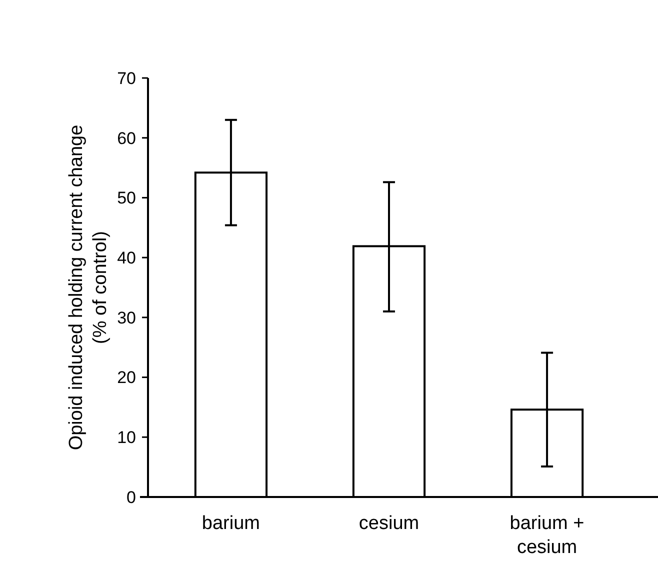  What do you see at coordinates (547, 535) in the screenshot?
I see `x-tick-label: barium + cesium` at bounding box center [547, 535].